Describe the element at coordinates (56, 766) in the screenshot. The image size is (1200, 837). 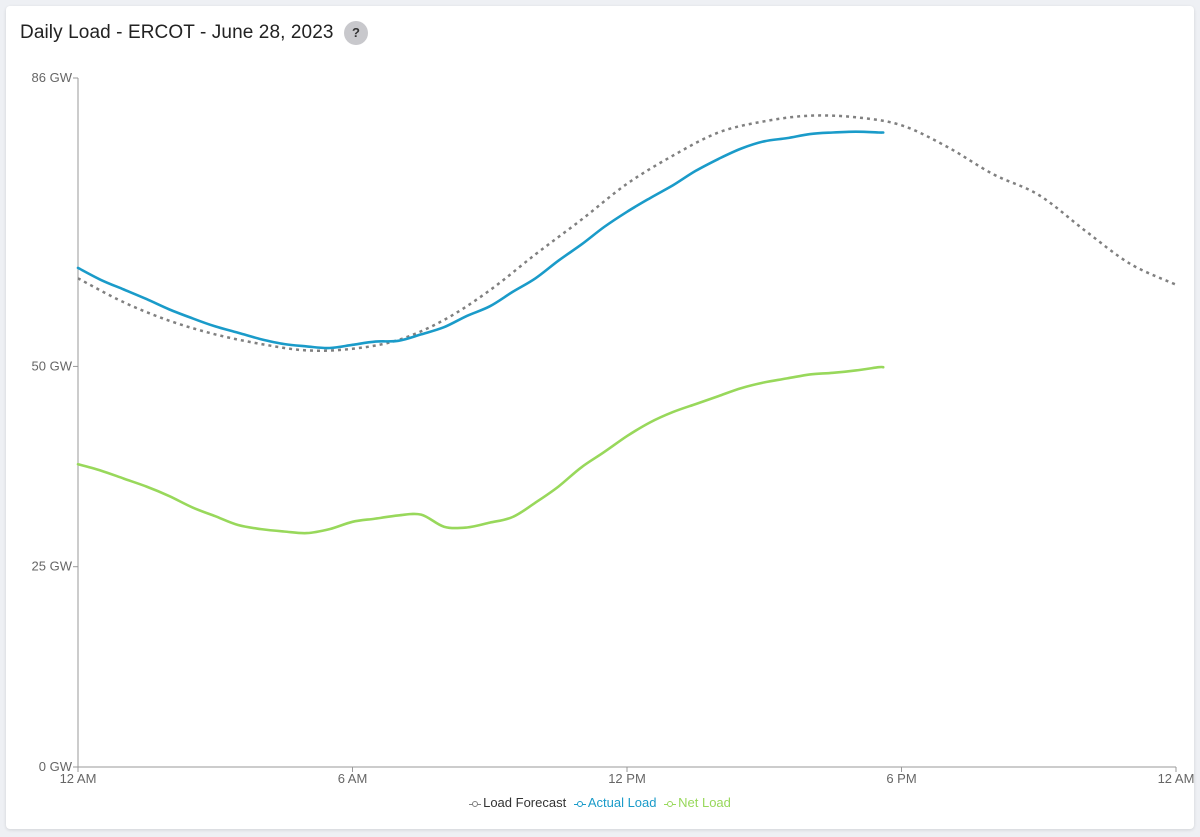
I see `y-tick-label: 0 GW` at that location.